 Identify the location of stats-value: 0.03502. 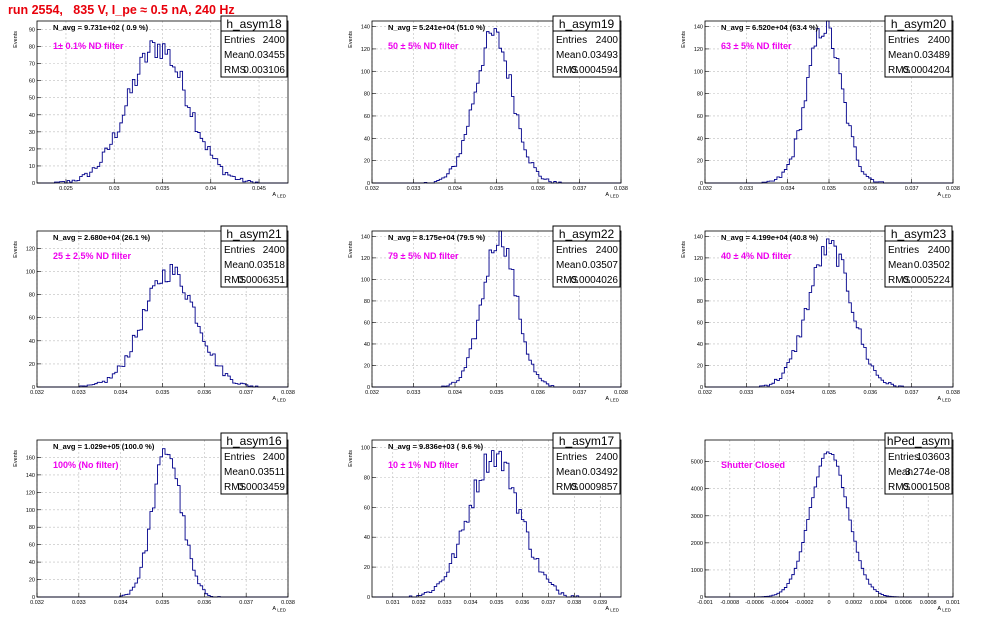
(932, 265).